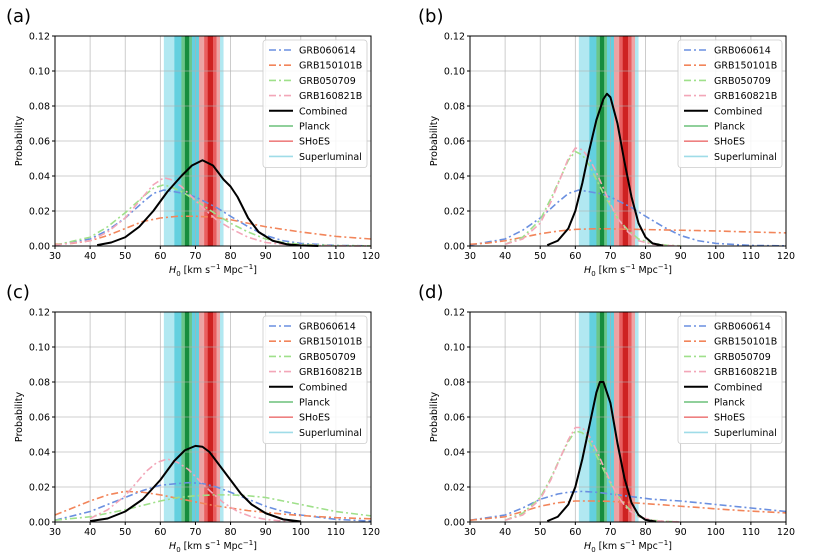 The height and width of the screenshot is (553, 830). What do you see at coordinates (745, 157) in the screenshot?
I see `legend-label: Superluminal` at bounding box center [745, 157].